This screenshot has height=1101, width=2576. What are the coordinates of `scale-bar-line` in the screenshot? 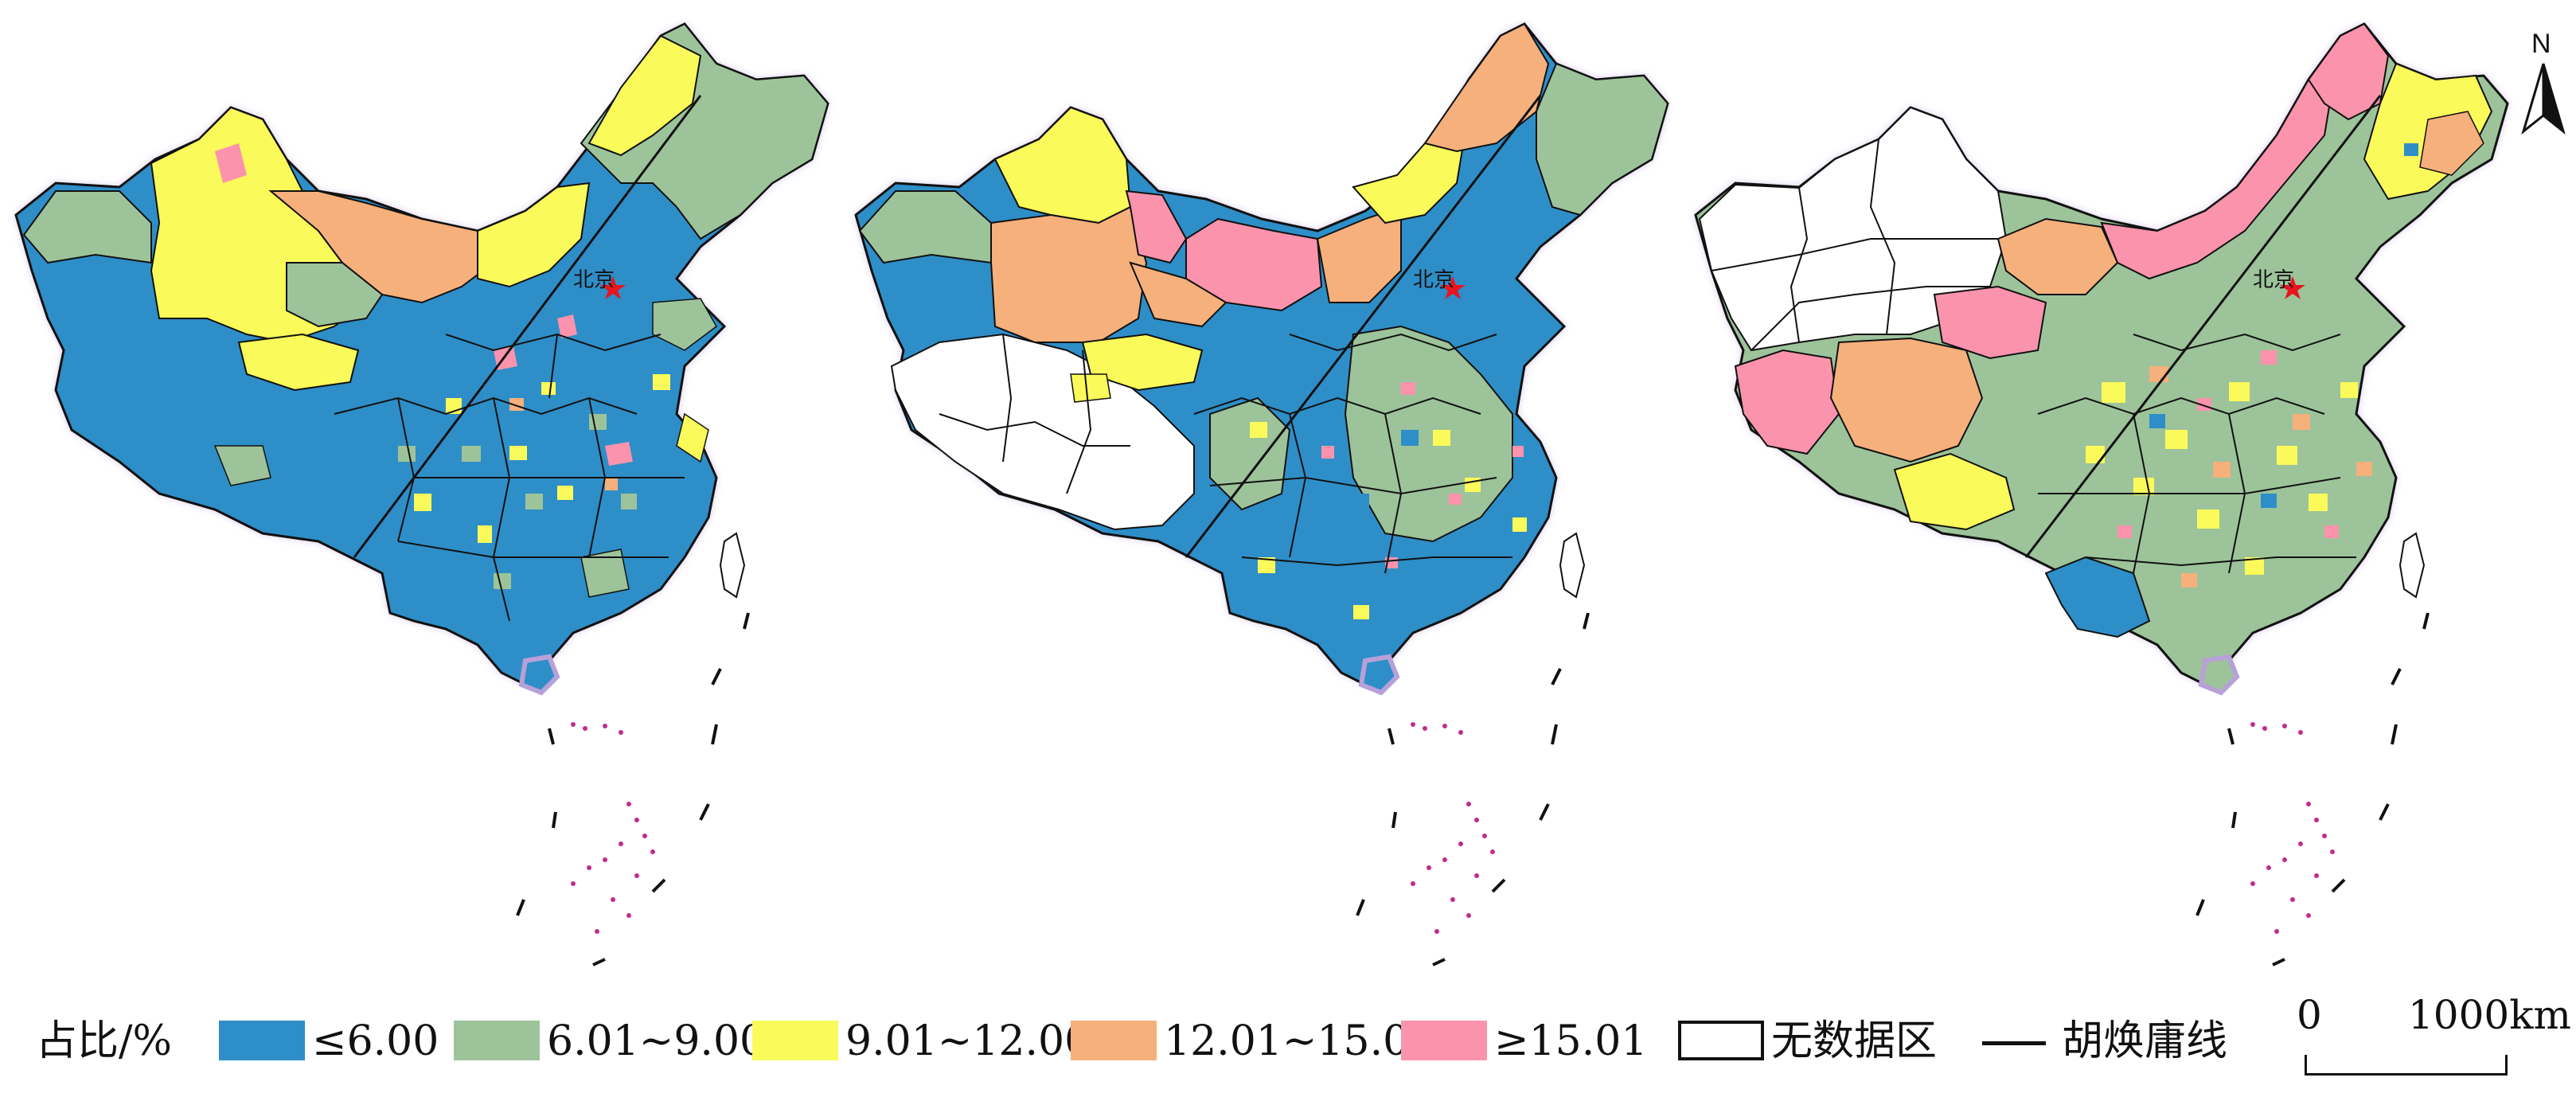 It's located at (2406, 1065).